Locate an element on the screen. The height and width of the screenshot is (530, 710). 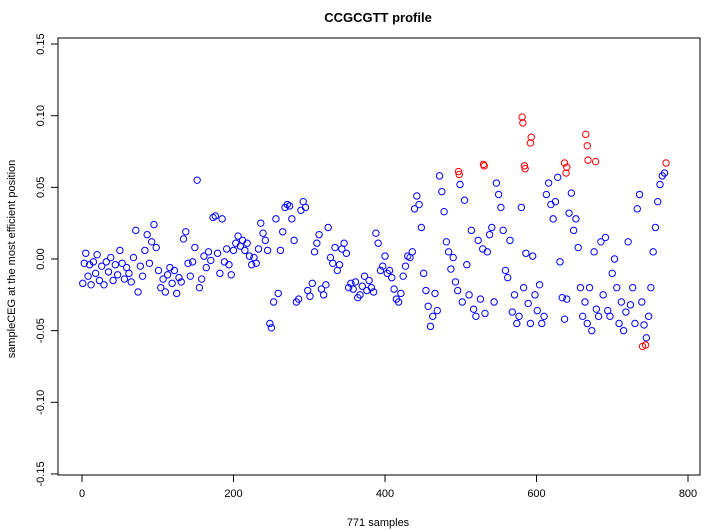
y-tick-label: -0.05 is located at coordinates (41, 330).